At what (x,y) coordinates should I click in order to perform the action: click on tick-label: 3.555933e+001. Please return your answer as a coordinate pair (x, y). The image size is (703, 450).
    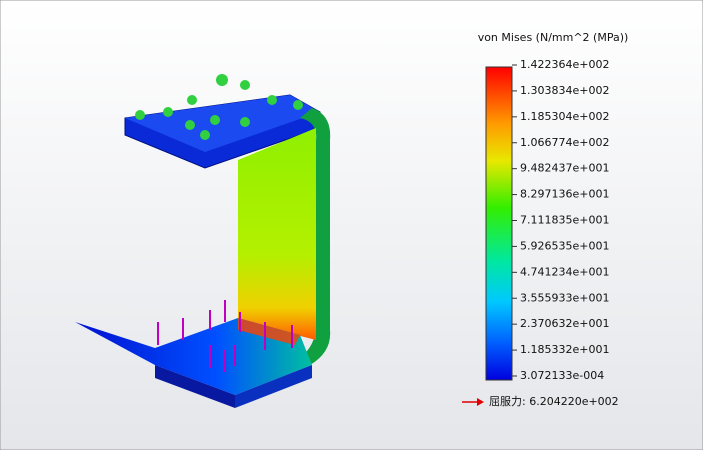
    Looking at the image, I should click on (564, 297).